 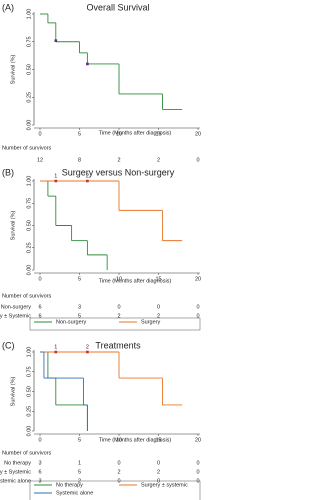 What do you see at coordinates (79, 160) in the screenshot?
I see `risk-value: 8` at bounding box center [79, 160].